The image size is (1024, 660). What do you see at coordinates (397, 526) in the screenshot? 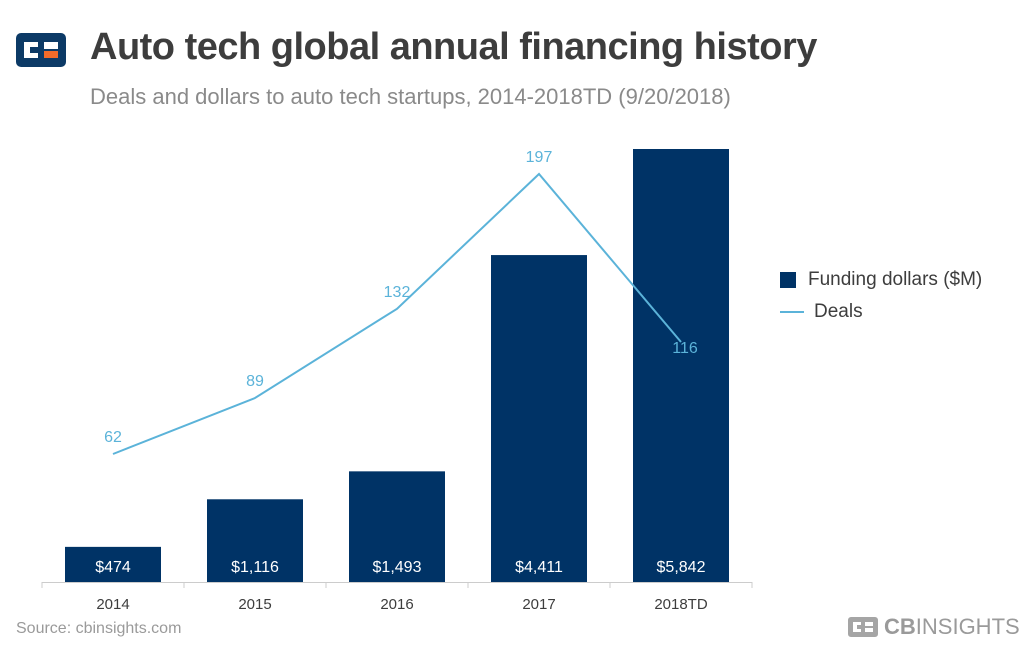
I see `bar-2016` at bounding box center [397, 526].